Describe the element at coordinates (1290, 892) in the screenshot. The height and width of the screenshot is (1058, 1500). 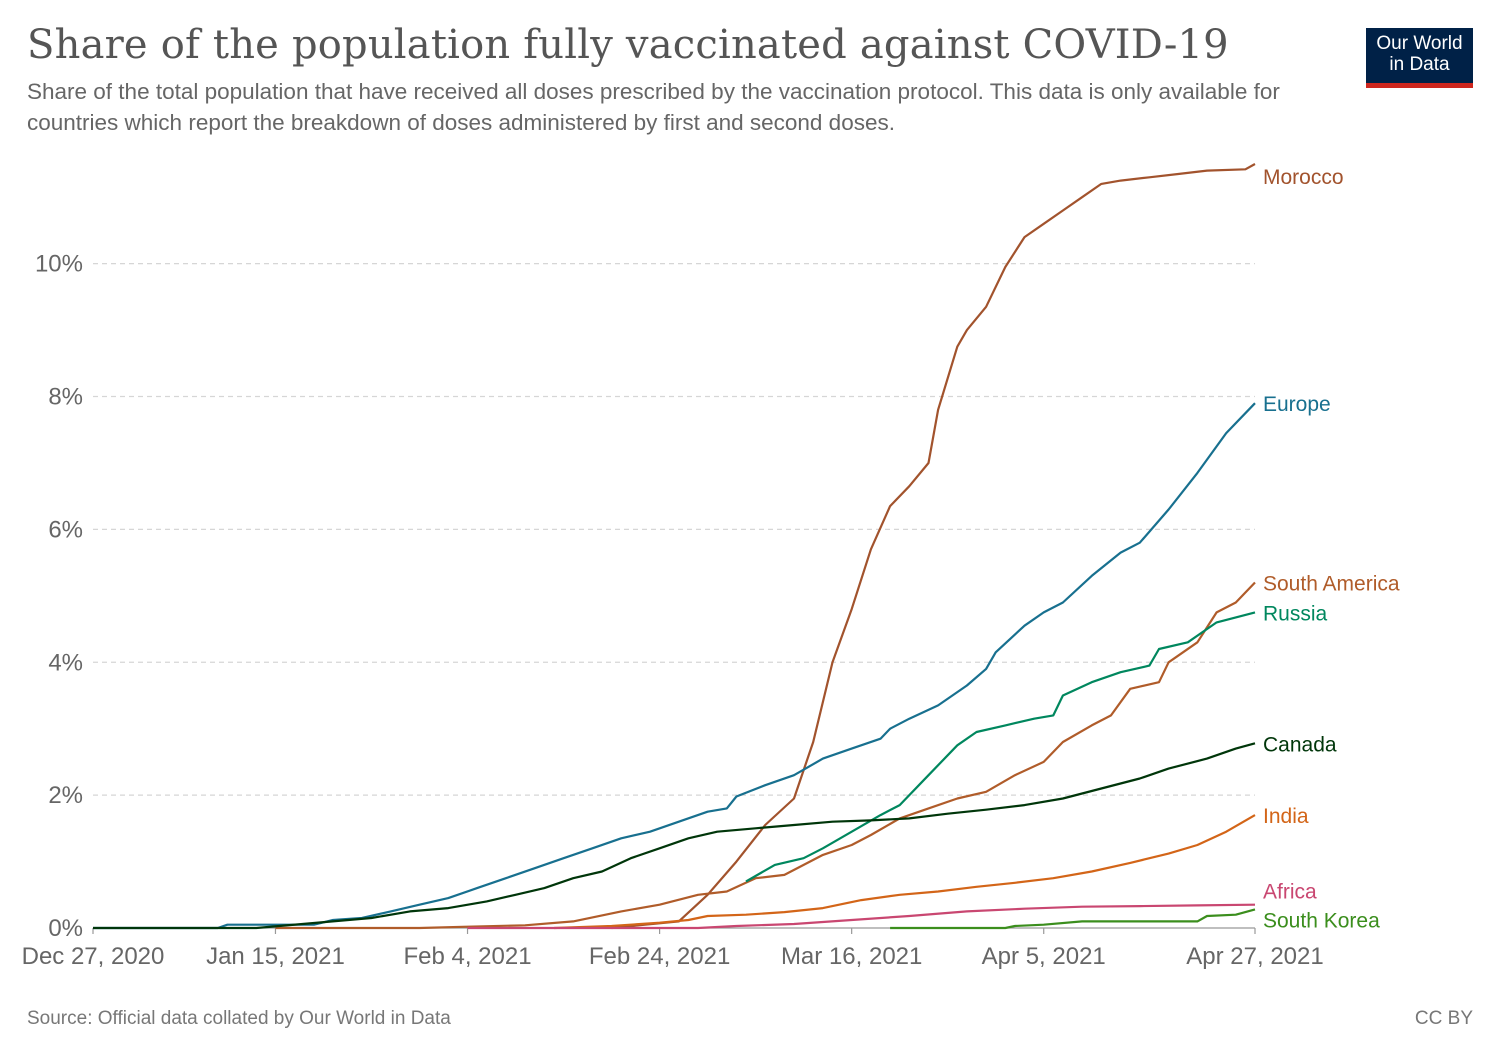
I see `series-label: Africa` at that location.